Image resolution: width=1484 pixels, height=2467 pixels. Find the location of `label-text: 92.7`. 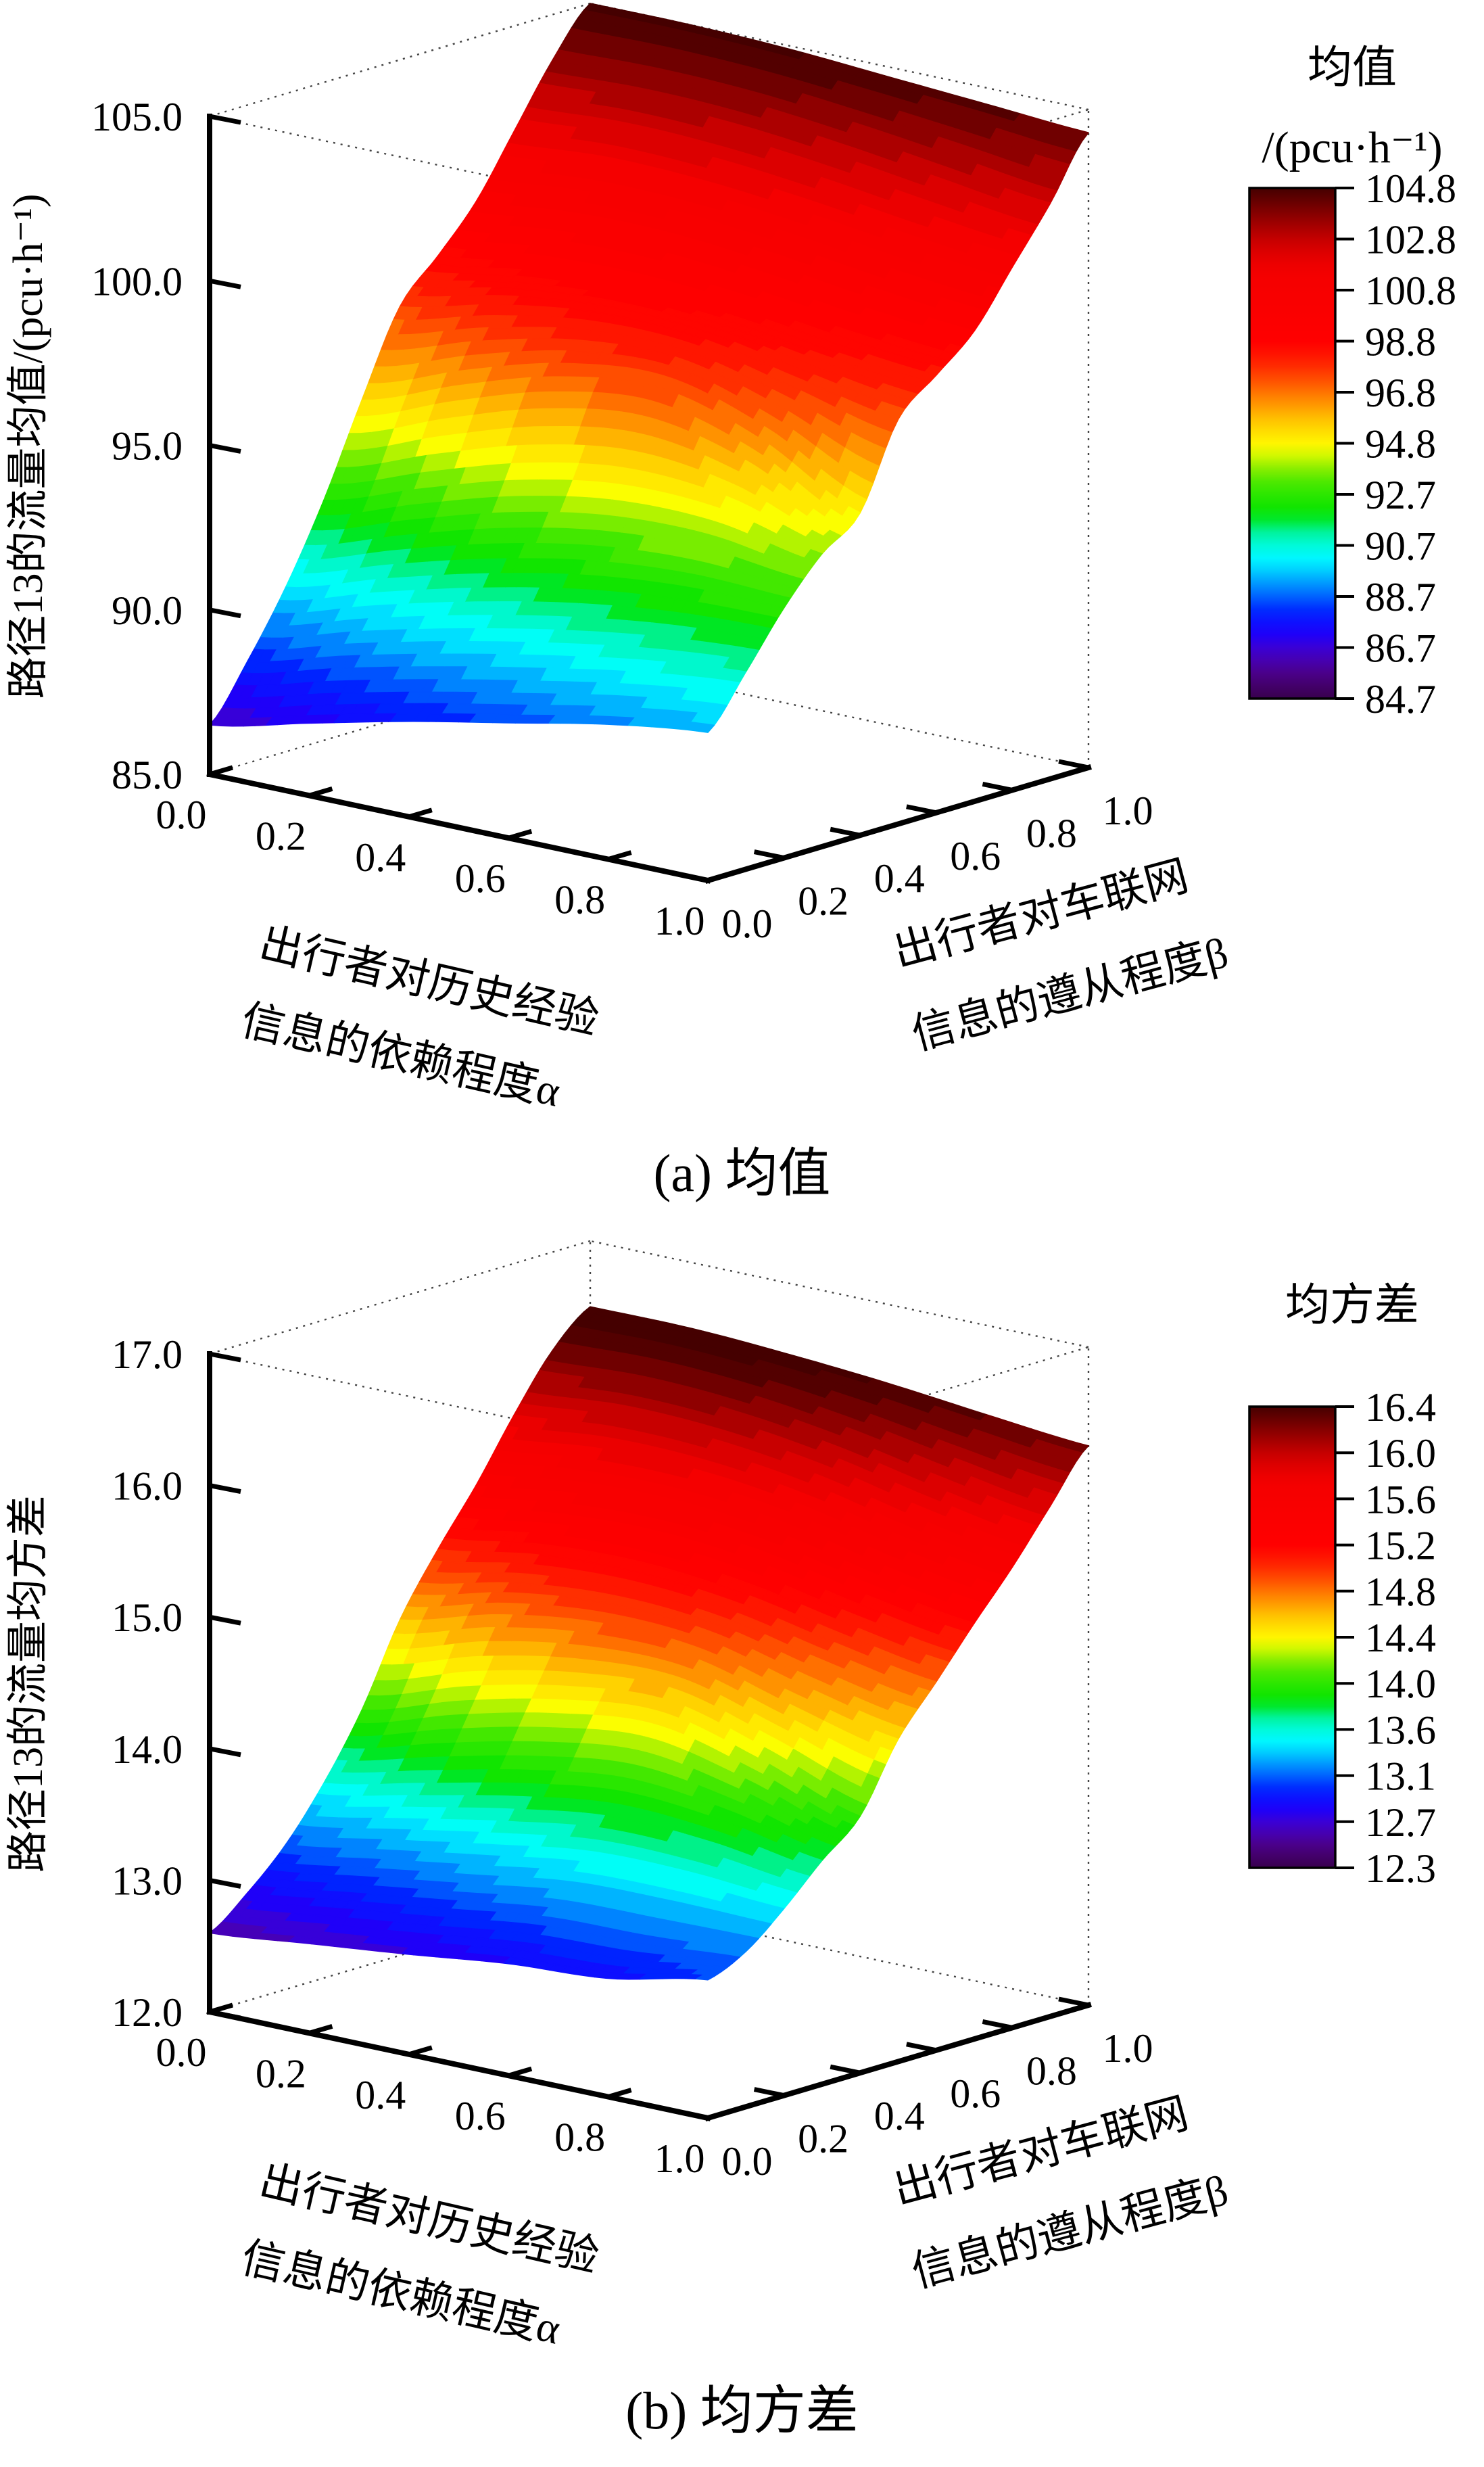

label-text: 92.7 is located at coordinates (1401, 495).